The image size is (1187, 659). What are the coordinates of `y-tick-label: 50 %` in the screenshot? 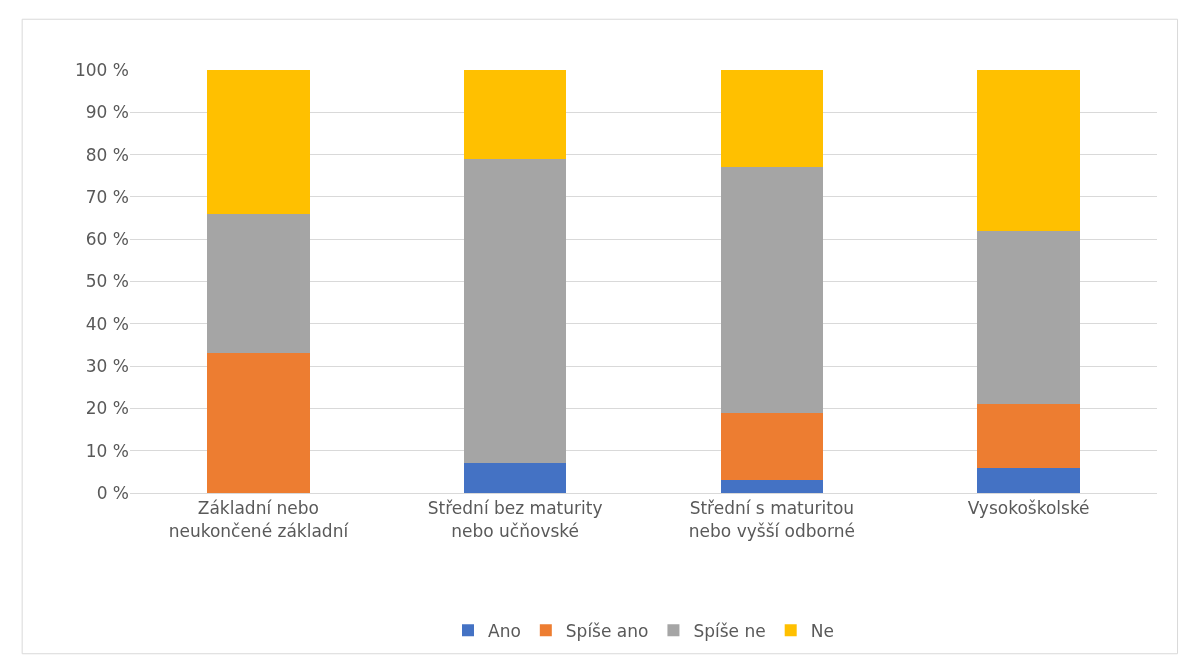 It's located at (107, 281).